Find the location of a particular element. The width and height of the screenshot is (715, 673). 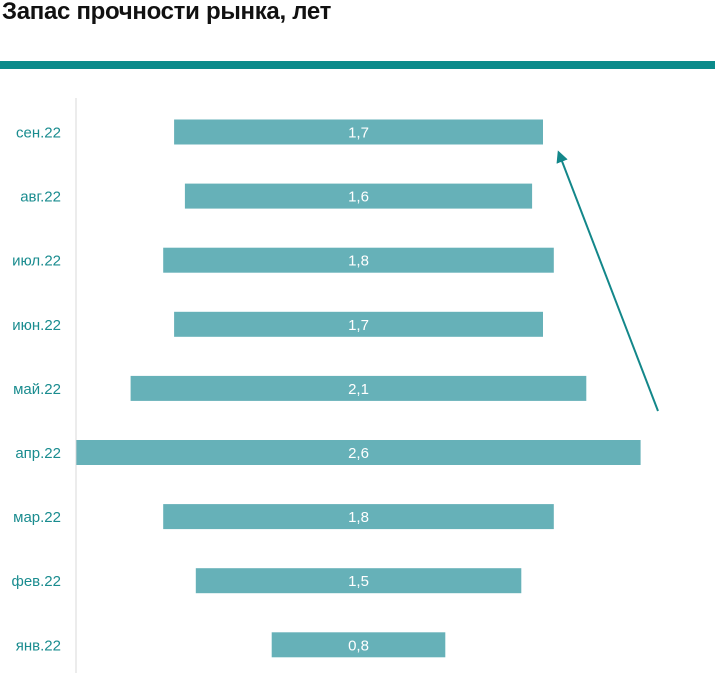

trend-arrow-icon is located at coordinates (607, 281).